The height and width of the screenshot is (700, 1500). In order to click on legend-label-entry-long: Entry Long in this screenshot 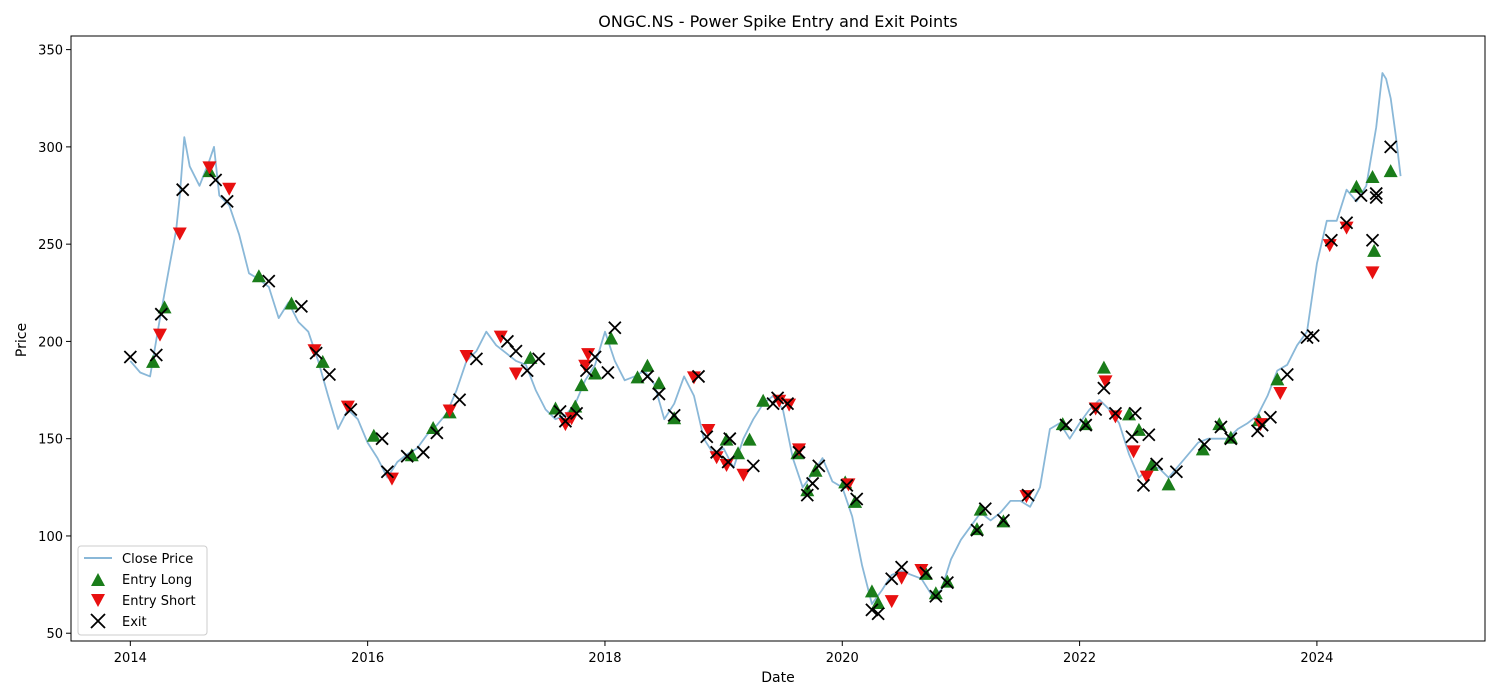, I will do `click(157, 580)`.